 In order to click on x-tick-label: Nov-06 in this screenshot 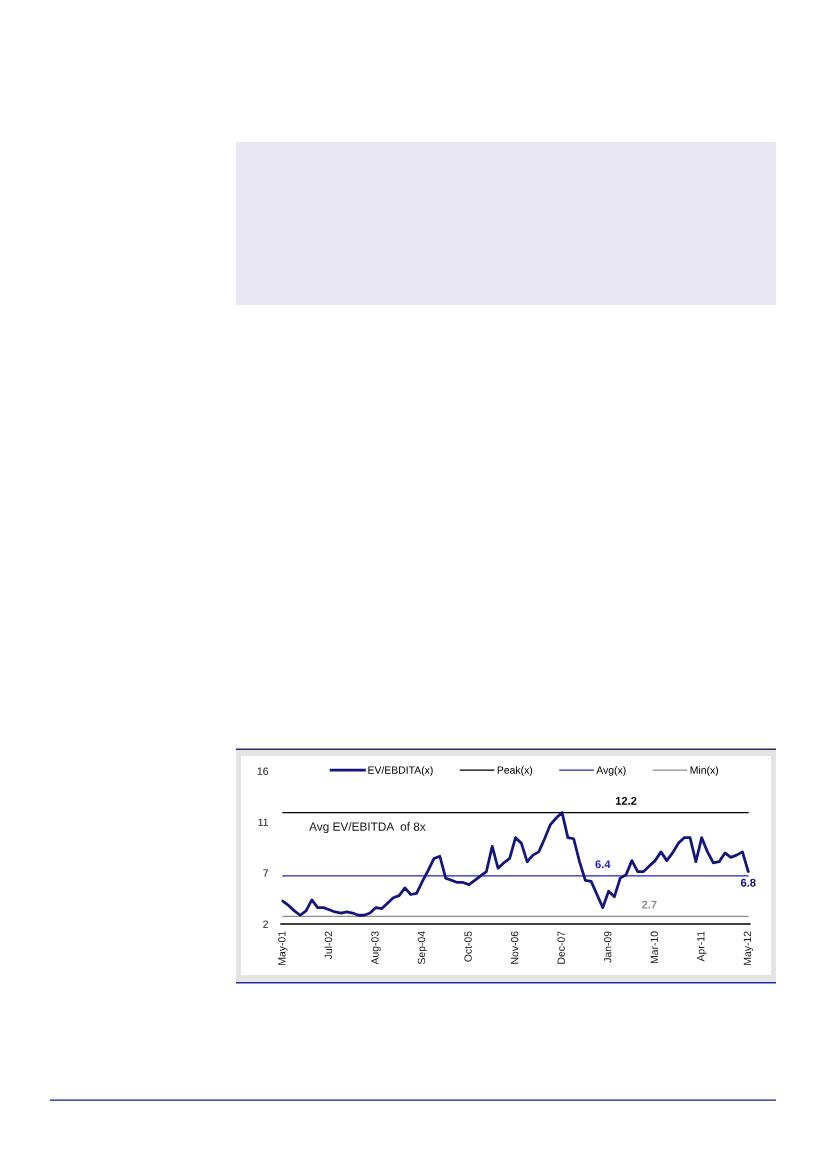, I will do `click(514, 947)`.